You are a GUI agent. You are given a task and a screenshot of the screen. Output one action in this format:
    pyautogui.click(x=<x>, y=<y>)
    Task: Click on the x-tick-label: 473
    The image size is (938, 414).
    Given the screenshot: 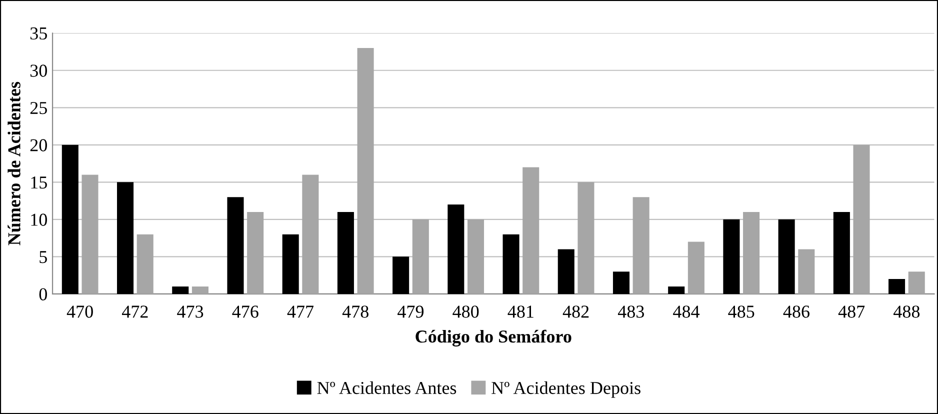 What is the action you would take?
    pyautogui.click(x=190, y=312)
    